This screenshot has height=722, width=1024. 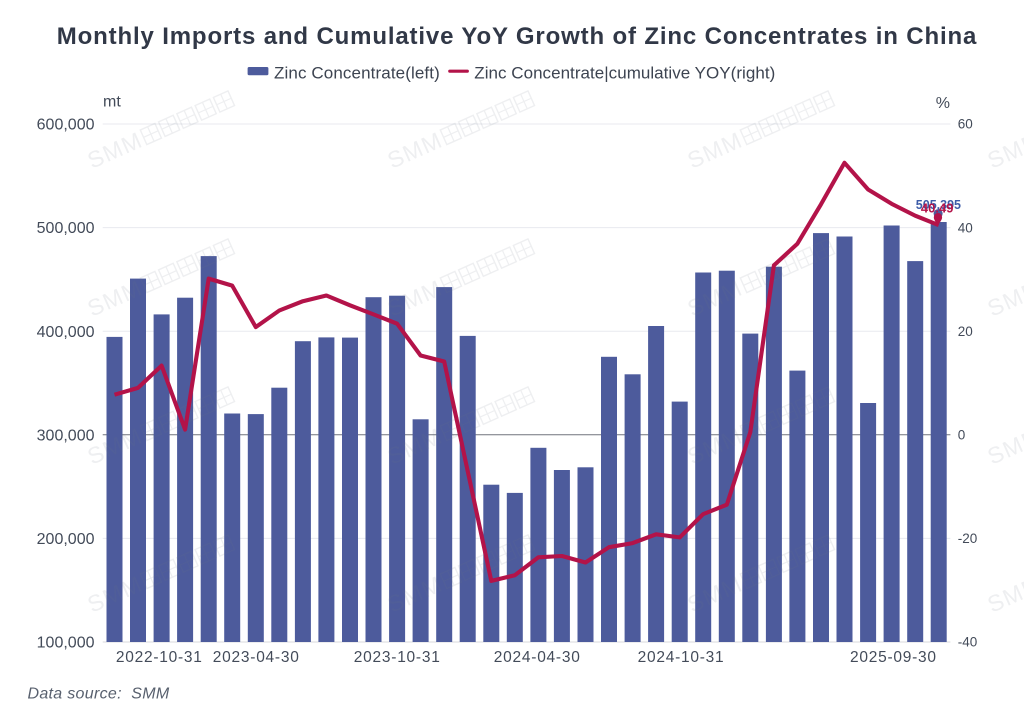 What do you see at coordinates (357, 72) in the screenshot?
I see `svg-text: Zinc Concentrate(left)` at bounding box center [357, 72].